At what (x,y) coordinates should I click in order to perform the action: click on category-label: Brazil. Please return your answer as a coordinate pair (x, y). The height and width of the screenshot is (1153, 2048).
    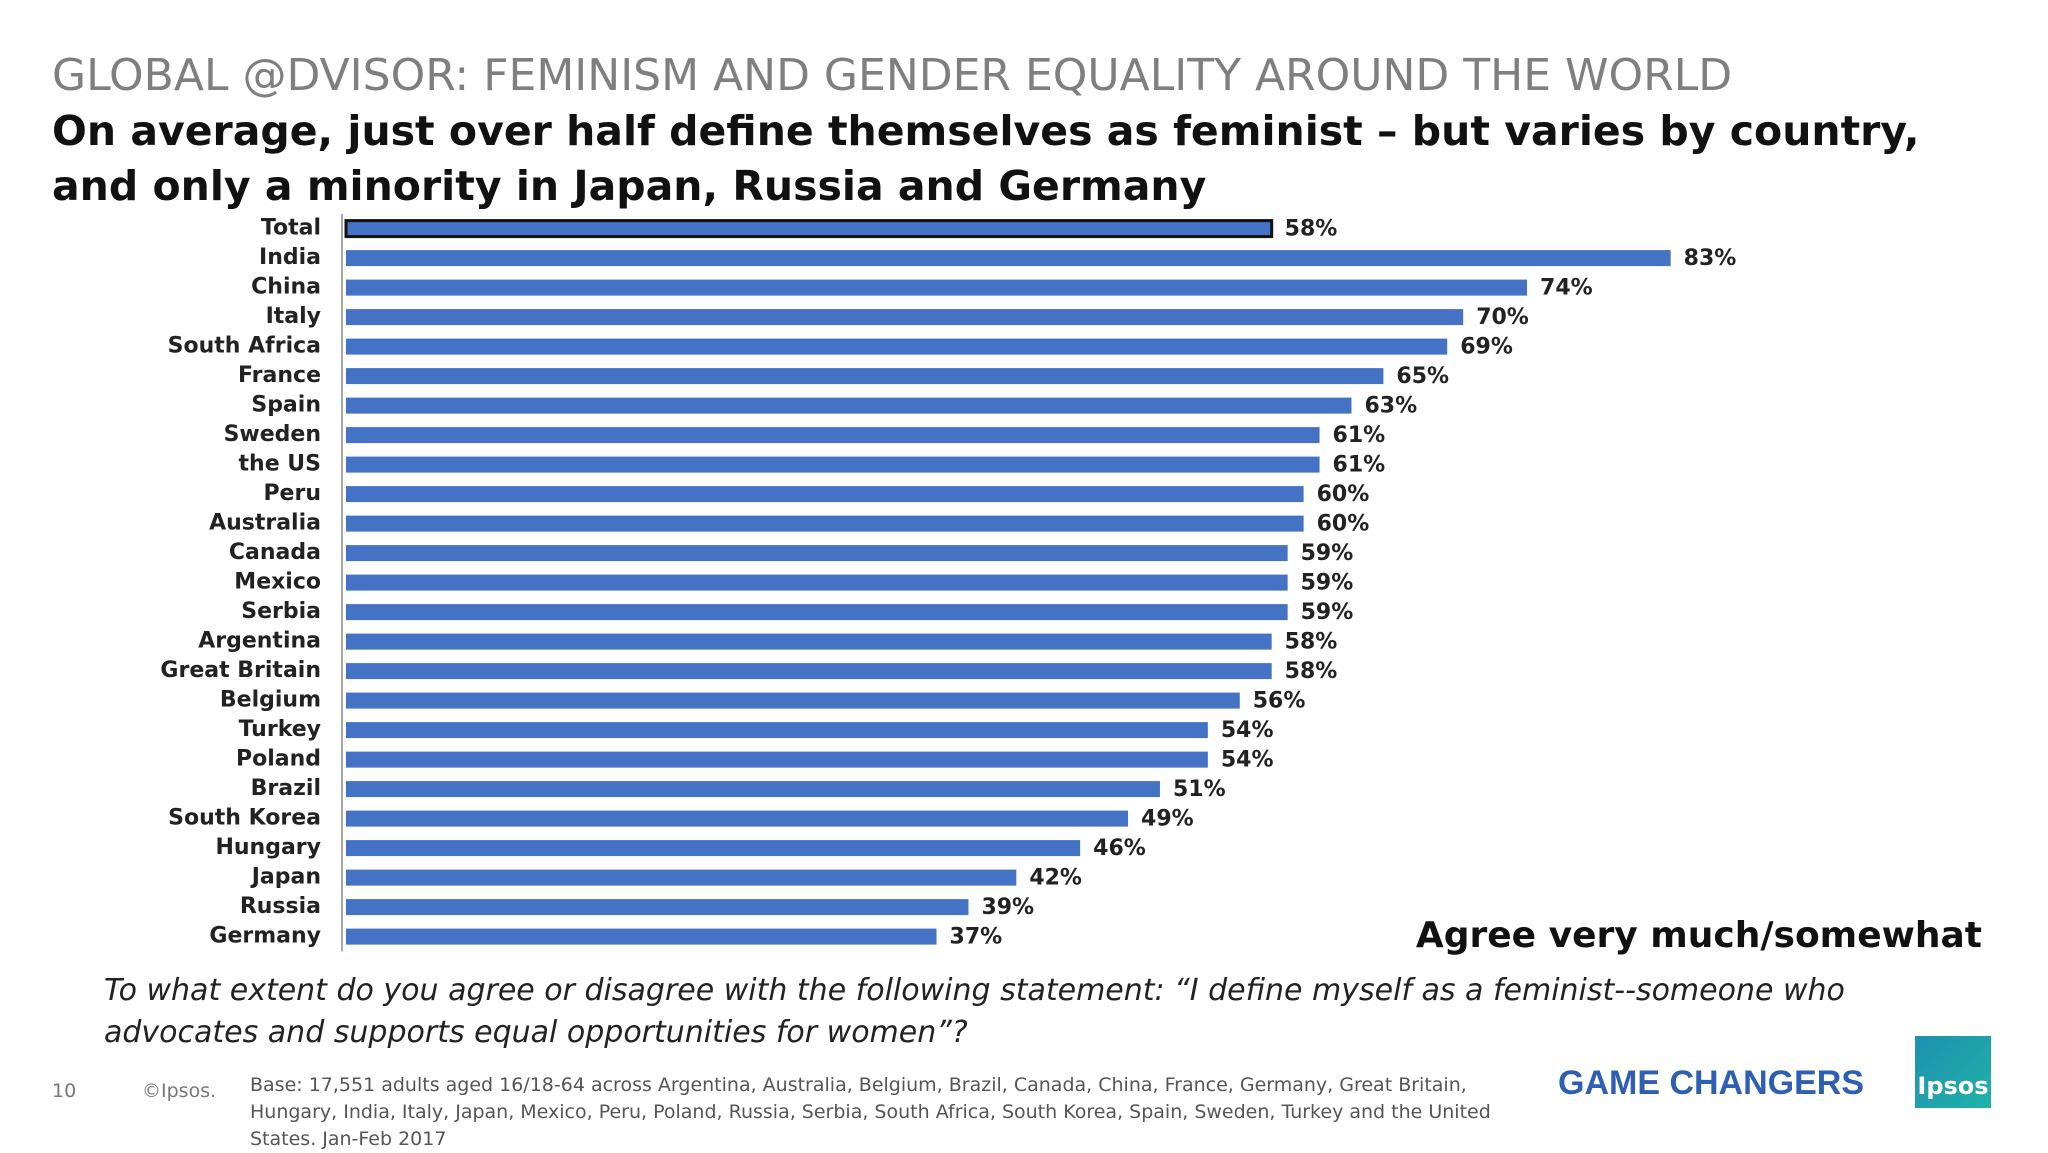
    Looking at the image, I should click on (286, 788).